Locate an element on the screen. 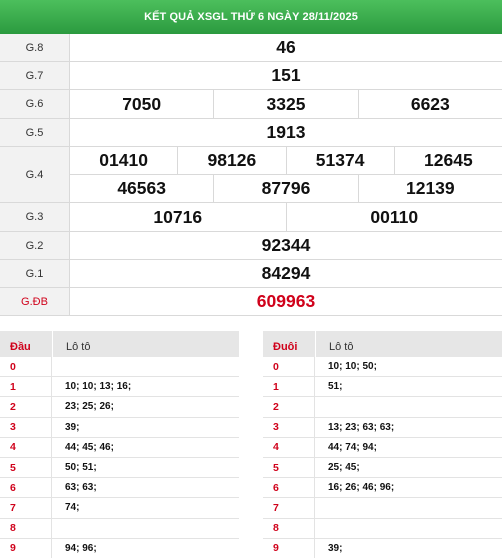 This screenshot has width=502, height=558. loto-head-header: Đầu Lô tô is located at coordinates (119, 344).